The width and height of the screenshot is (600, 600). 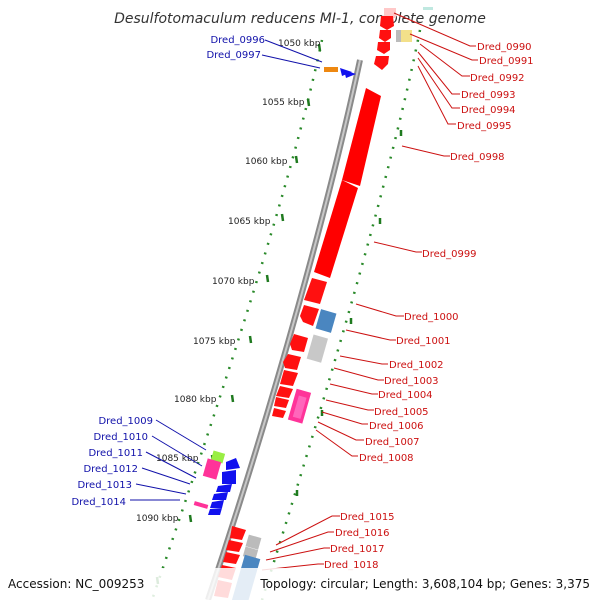 What do you see at coordinates (396, 426) in the screenshot?
I see `gene-label: Dred_1006` at bounding box center [396, 426].